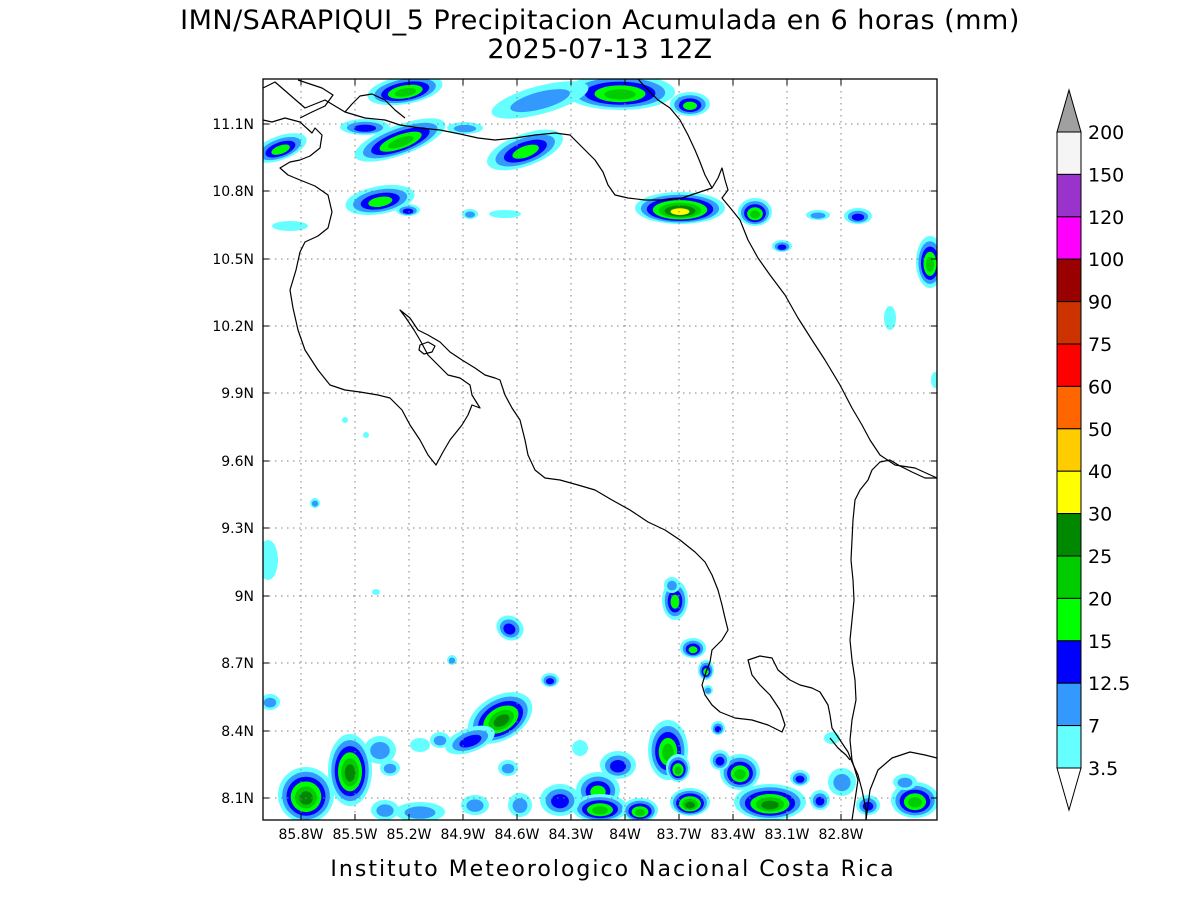  I want to click on colorbar-label: 60, so click(1100, 387).